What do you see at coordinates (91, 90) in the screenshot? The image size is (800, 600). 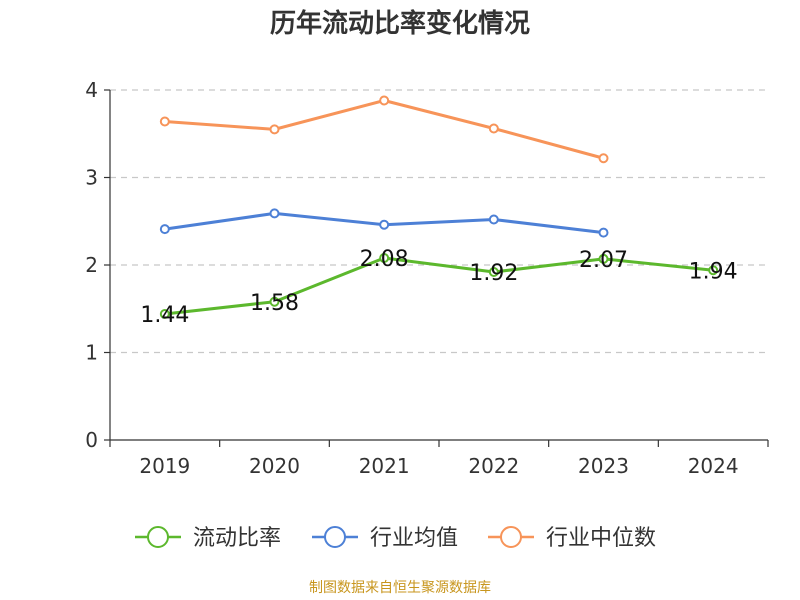 I see `y-tick-label: 4` at bounding box center [91, 90].